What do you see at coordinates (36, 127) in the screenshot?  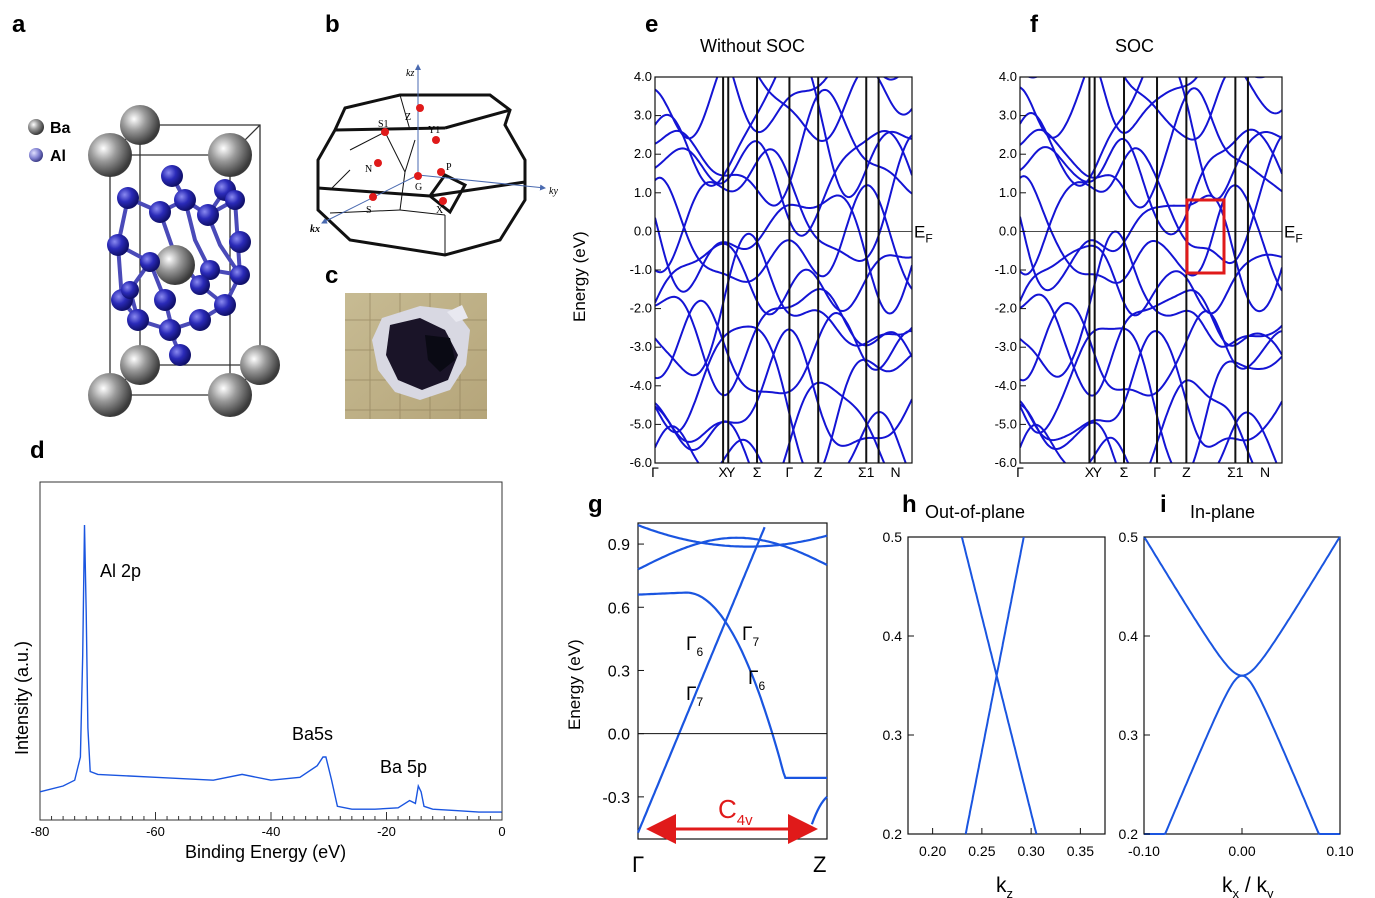 I see `ba-legend-icon` at bounding box center [36, 127].